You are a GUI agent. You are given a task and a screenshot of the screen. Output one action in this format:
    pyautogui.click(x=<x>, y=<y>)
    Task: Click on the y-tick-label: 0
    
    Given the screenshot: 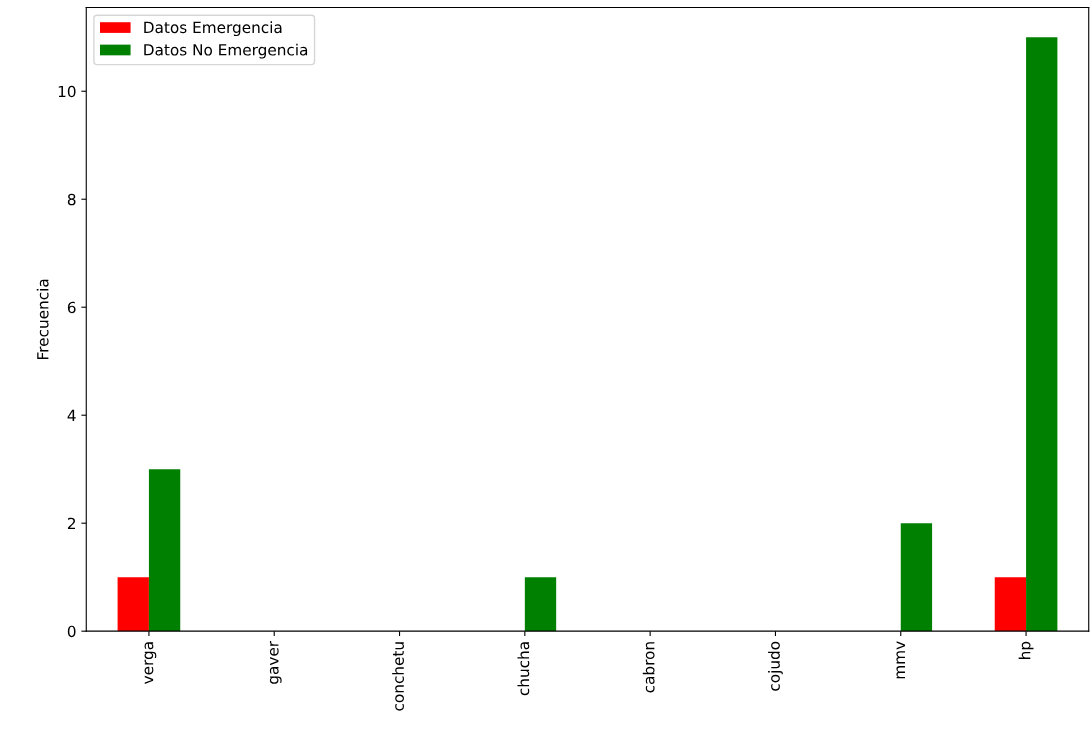 What is the action you would take?
    pyautogui.click(x=71, y=631)
    